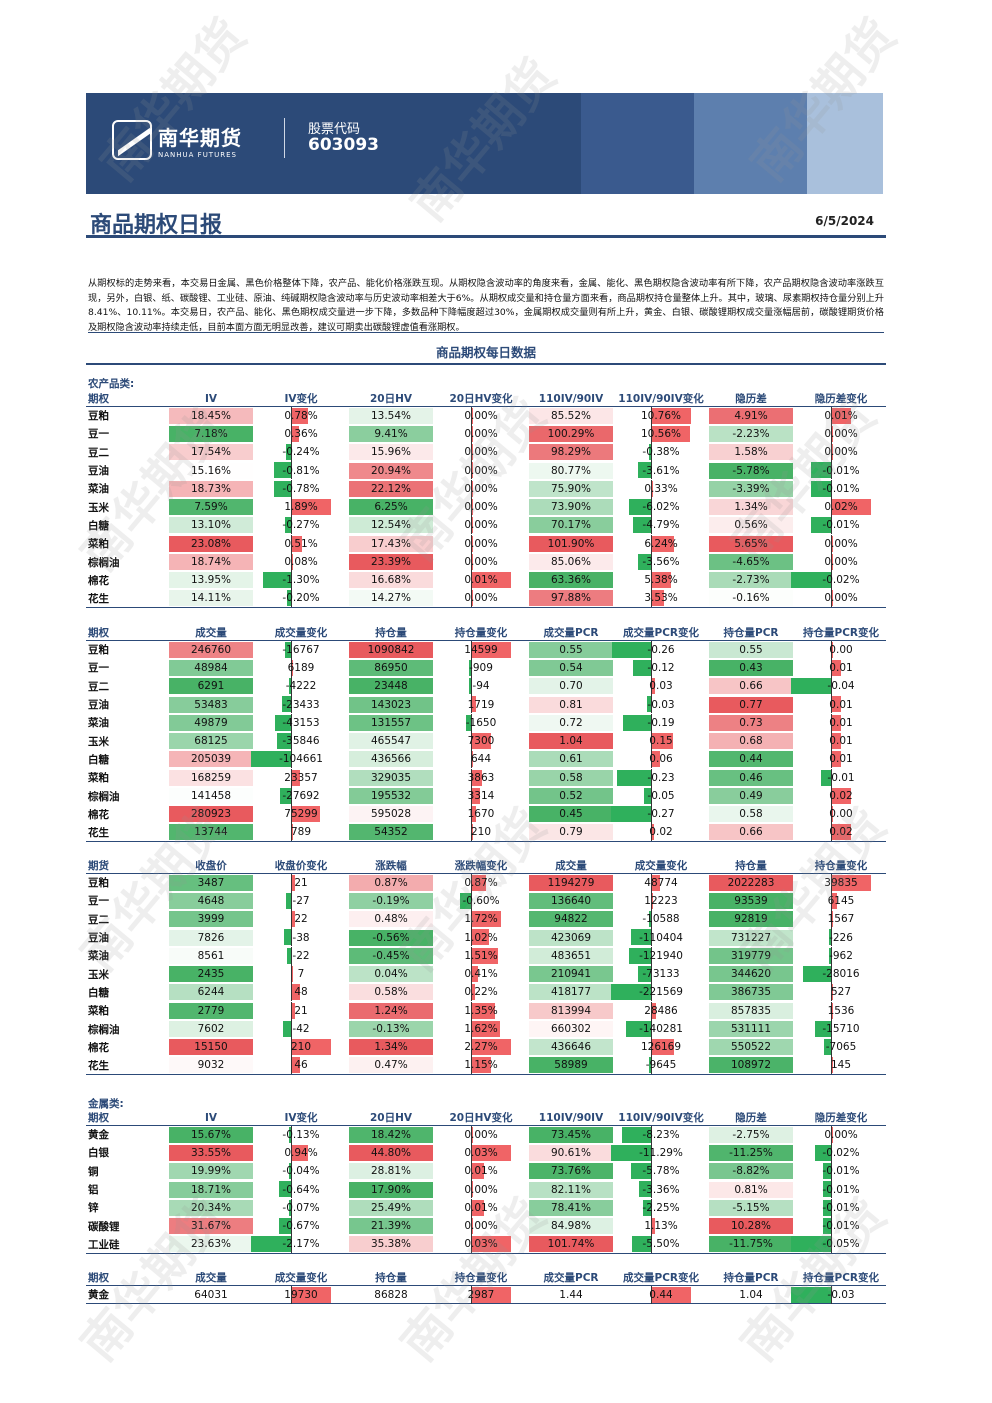 The height and width of the screenshot is (1403, 992). I want to click on table-row: 黄金 64031 19730 86828 2987 1.44 0.44 1.04 -0.03, so click(486, 1295).